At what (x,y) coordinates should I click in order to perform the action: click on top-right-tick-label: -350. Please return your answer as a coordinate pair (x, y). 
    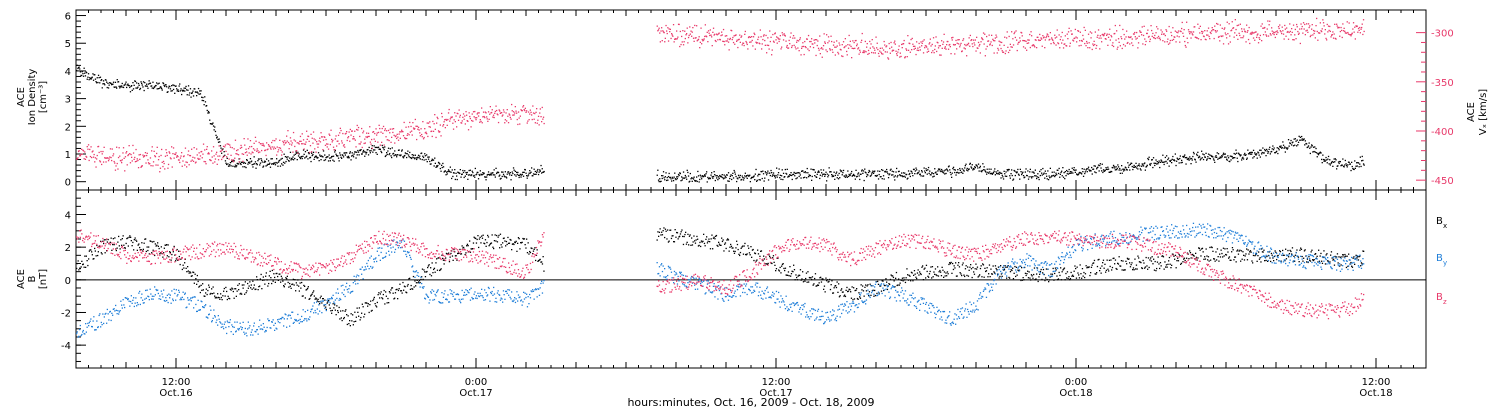
    Looking at the image, I should click on (1442, 83).